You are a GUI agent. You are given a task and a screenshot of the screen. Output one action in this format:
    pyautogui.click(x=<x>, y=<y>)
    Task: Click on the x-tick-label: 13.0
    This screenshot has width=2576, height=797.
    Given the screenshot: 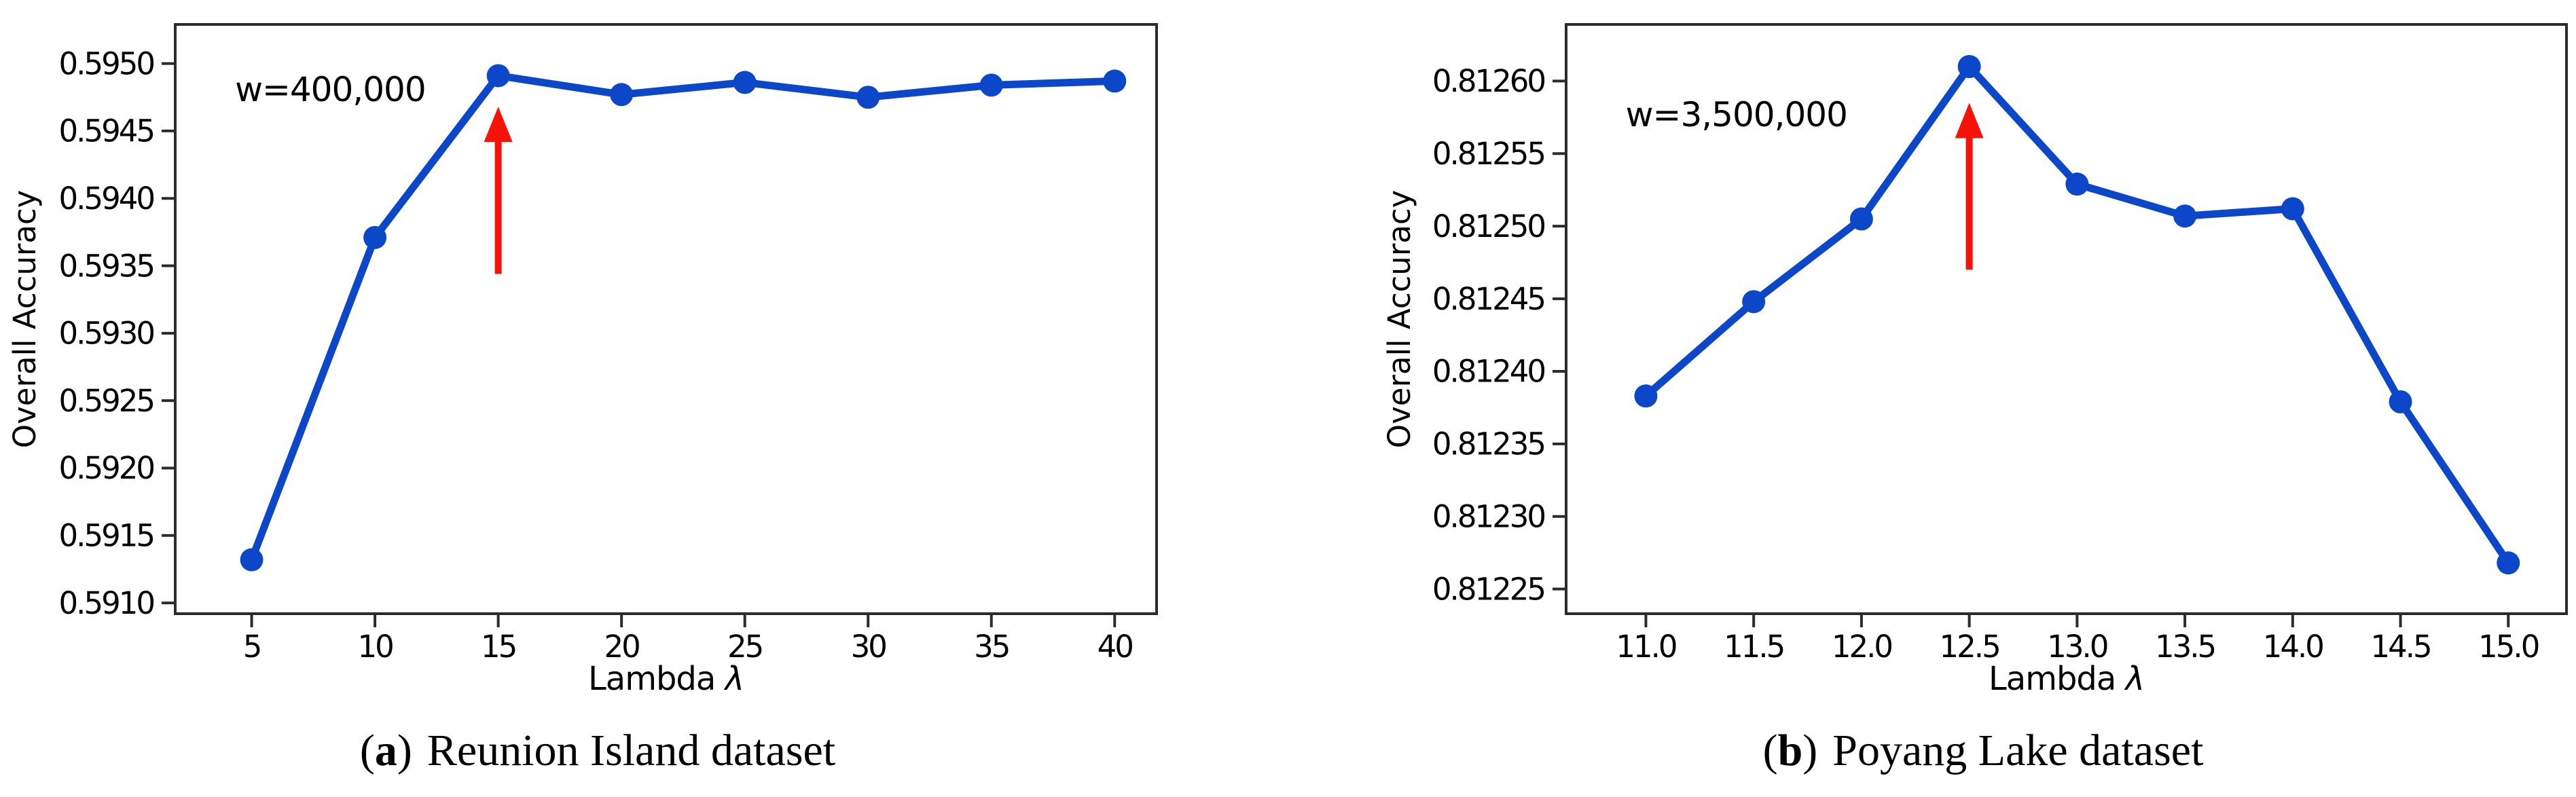 What is the action you would take?
    pyautogui.click(x=2077, y=647)
    